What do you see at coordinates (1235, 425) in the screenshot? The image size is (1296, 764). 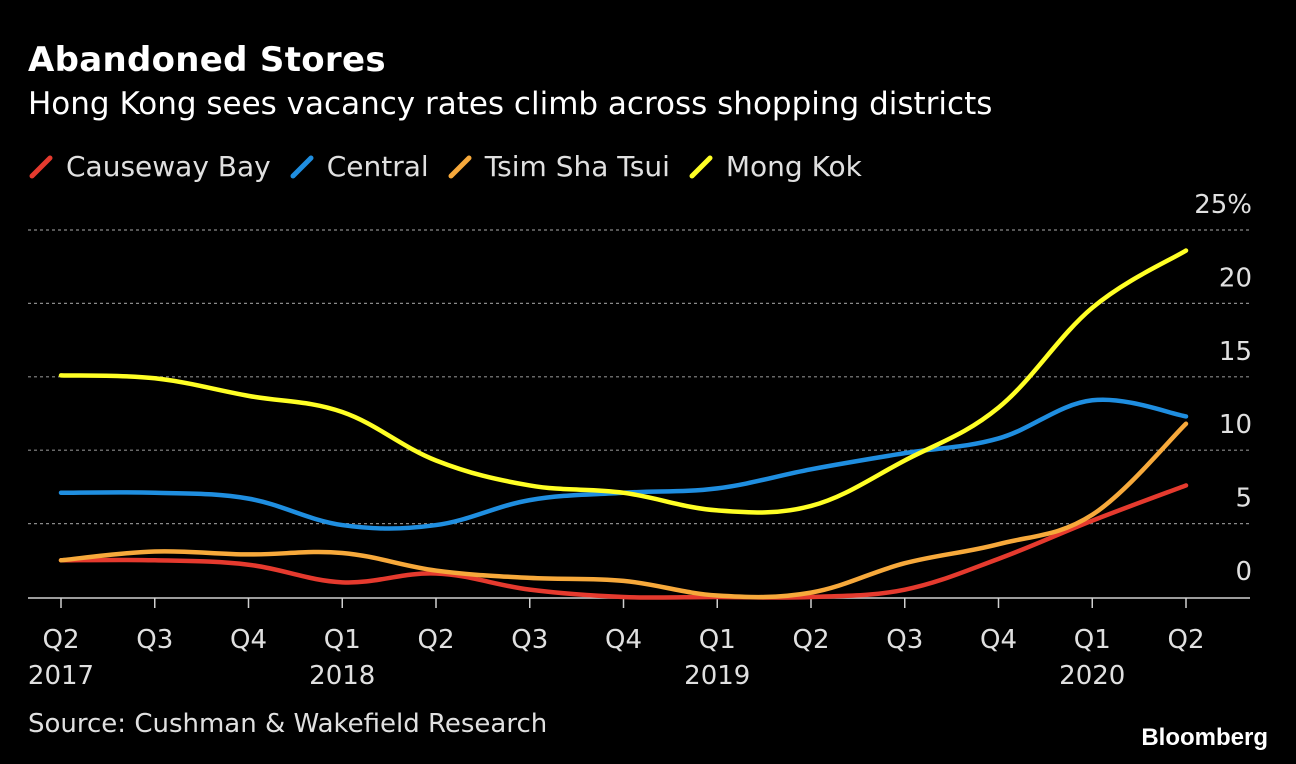 I see `y-tick-label: 10` at bounding box center [1235, 425].